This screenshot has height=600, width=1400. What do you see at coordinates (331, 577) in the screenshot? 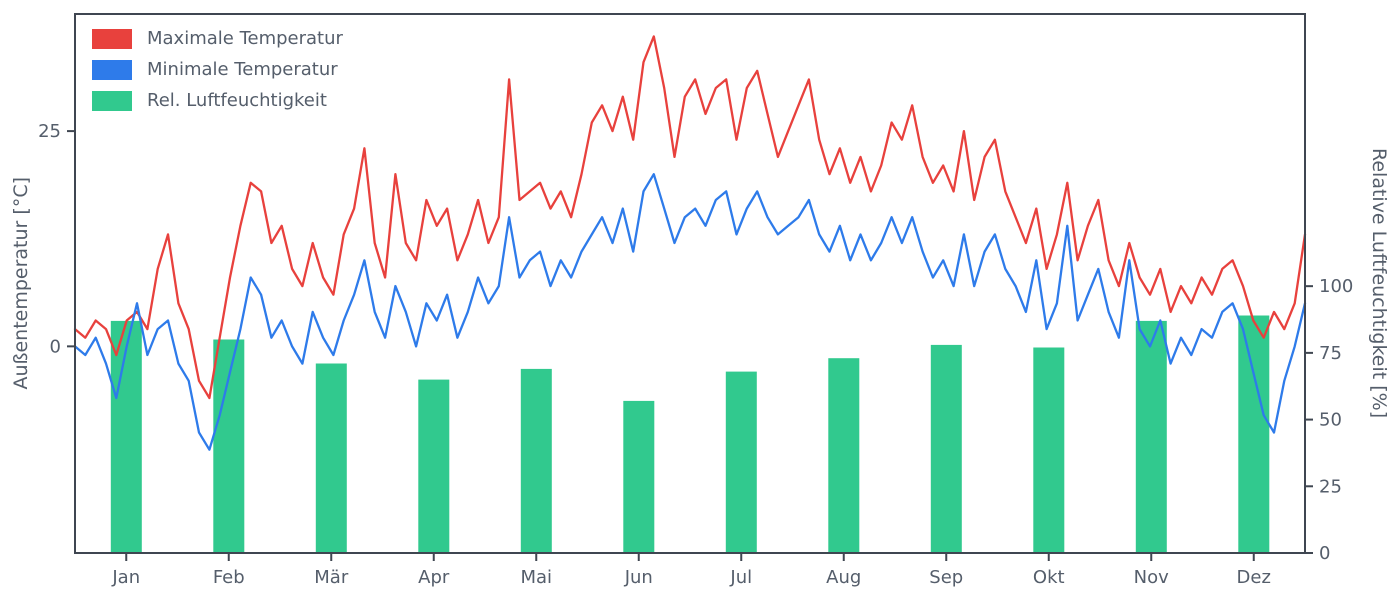
I see `x-tick-label-Mär: Mär` at bounding box center [331, 577].